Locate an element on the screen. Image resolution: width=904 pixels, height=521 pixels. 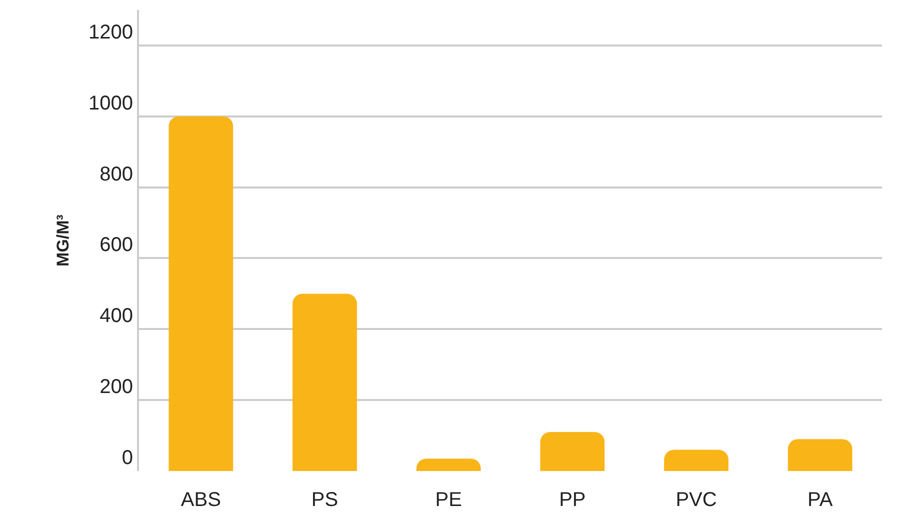
y-tick-label: 0 is located at coordinates (127, 458).